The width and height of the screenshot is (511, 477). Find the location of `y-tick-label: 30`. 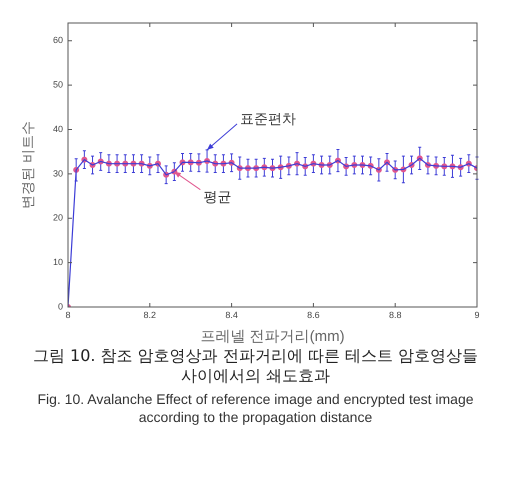

y-tick-label: 30 is located at coordinates (57, 173).